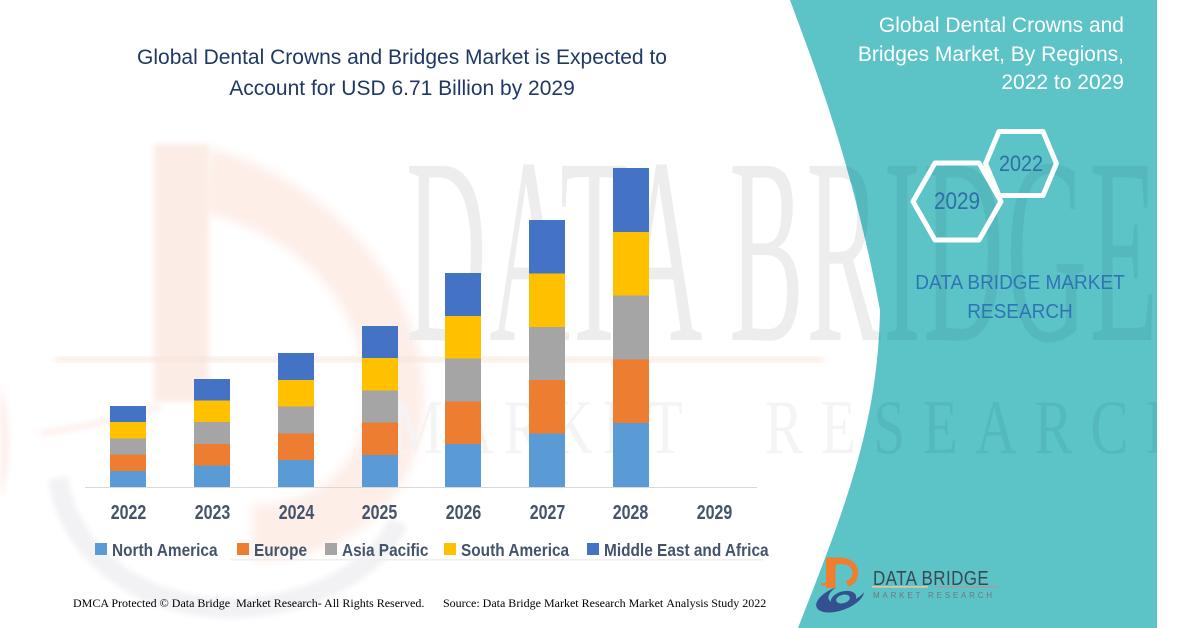  What do you see at coordinates (934, 595) in the screenshot?
I see `svg-text: MARKET RESEARCH` at bounding box center [934, 595].